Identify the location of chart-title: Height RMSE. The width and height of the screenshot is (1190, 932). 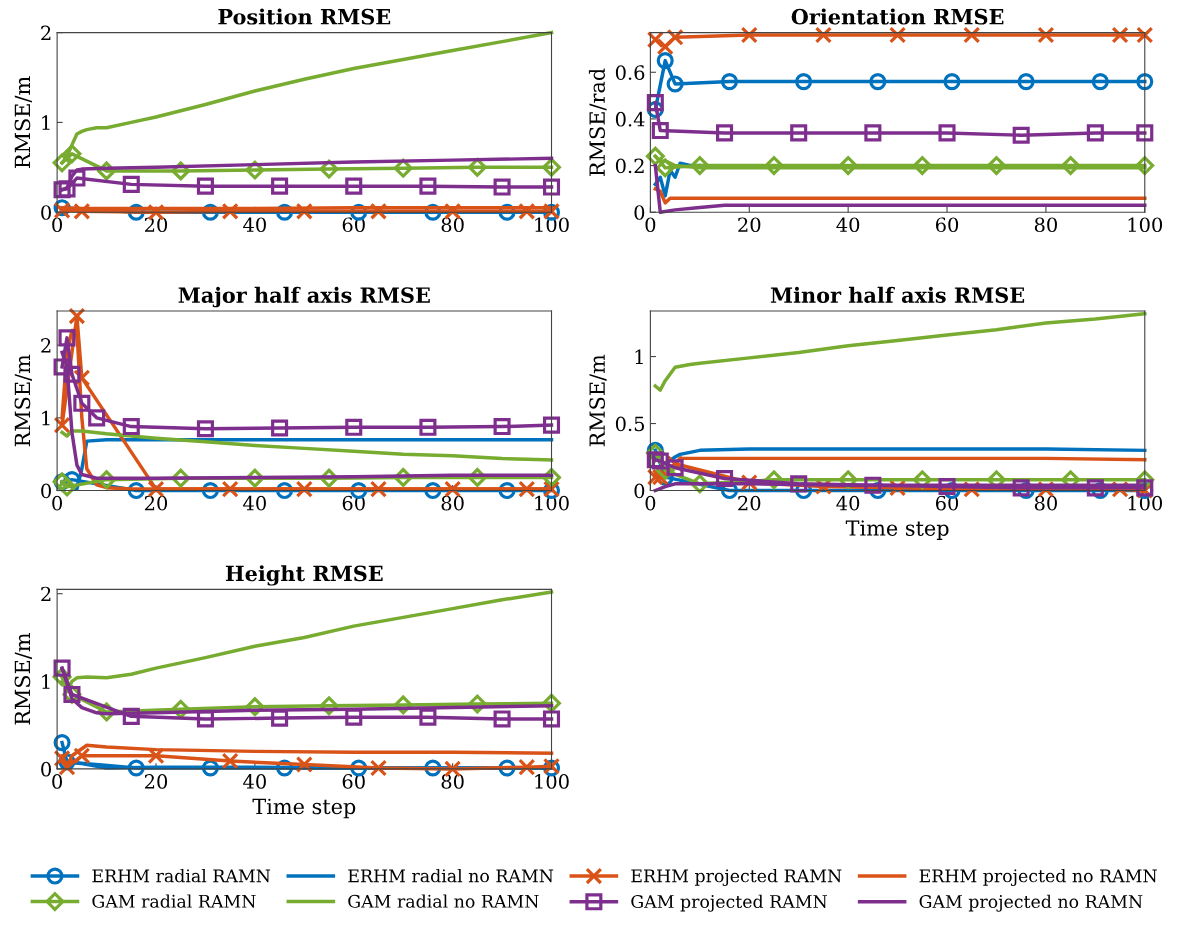
(304, 575).